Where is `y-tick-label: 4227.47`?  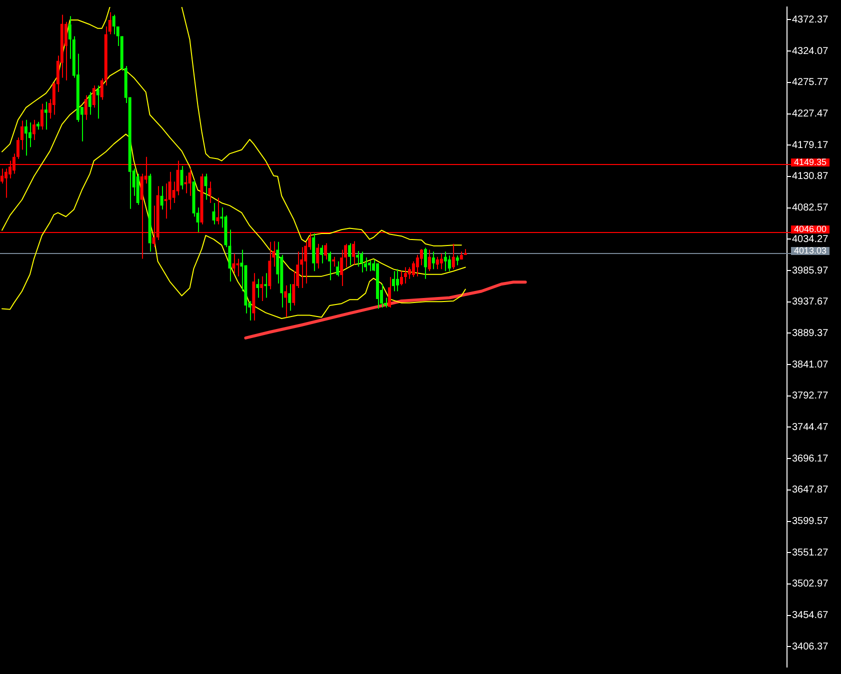 y-tick-label: 4227.47 is located at coordinates (810, 114).